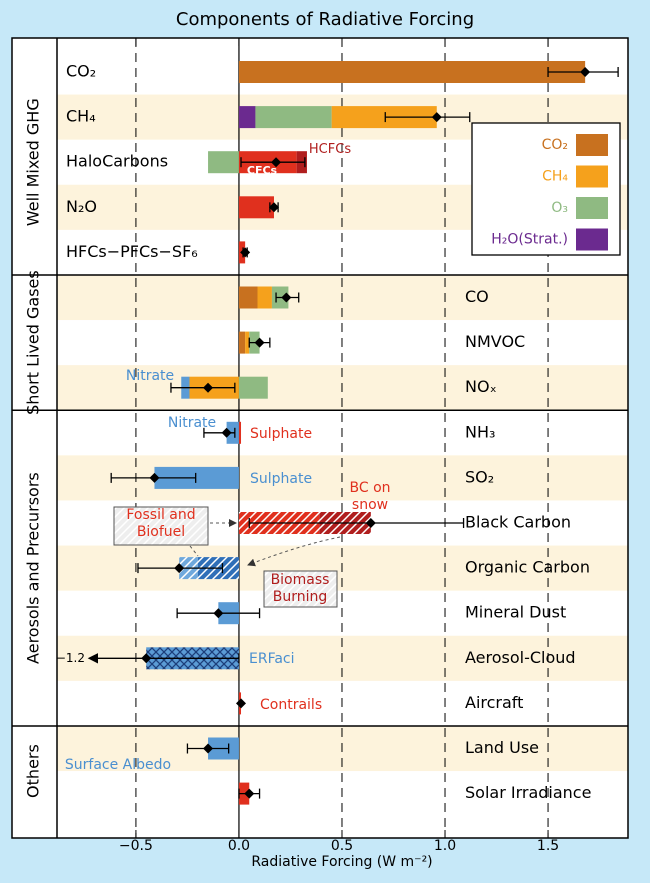 The width and height of the screenshot is (650, 883). What do you see at coordinates (239, 846) in the screenshot?
I see `x-tick-label: 0.0` at bounding box center [239, 846].